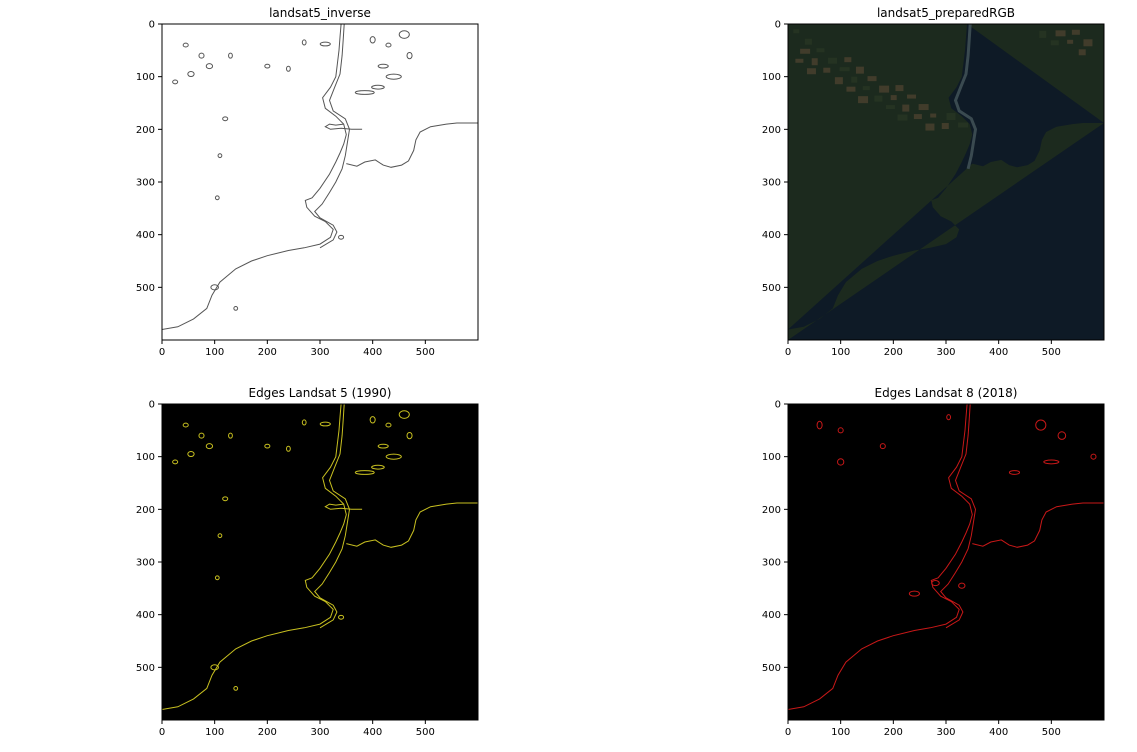  Describe the element at coordinates (946, 393) in the screenshot. I see `panel-title: Edges Landsat 8 (2018)` at that location.